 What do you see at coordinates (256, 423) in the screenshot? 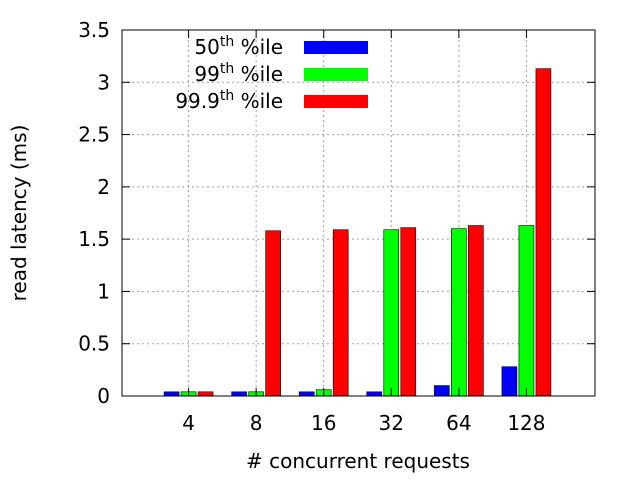
I see `x-tick-label: 8` at bounding box center [256, 423].